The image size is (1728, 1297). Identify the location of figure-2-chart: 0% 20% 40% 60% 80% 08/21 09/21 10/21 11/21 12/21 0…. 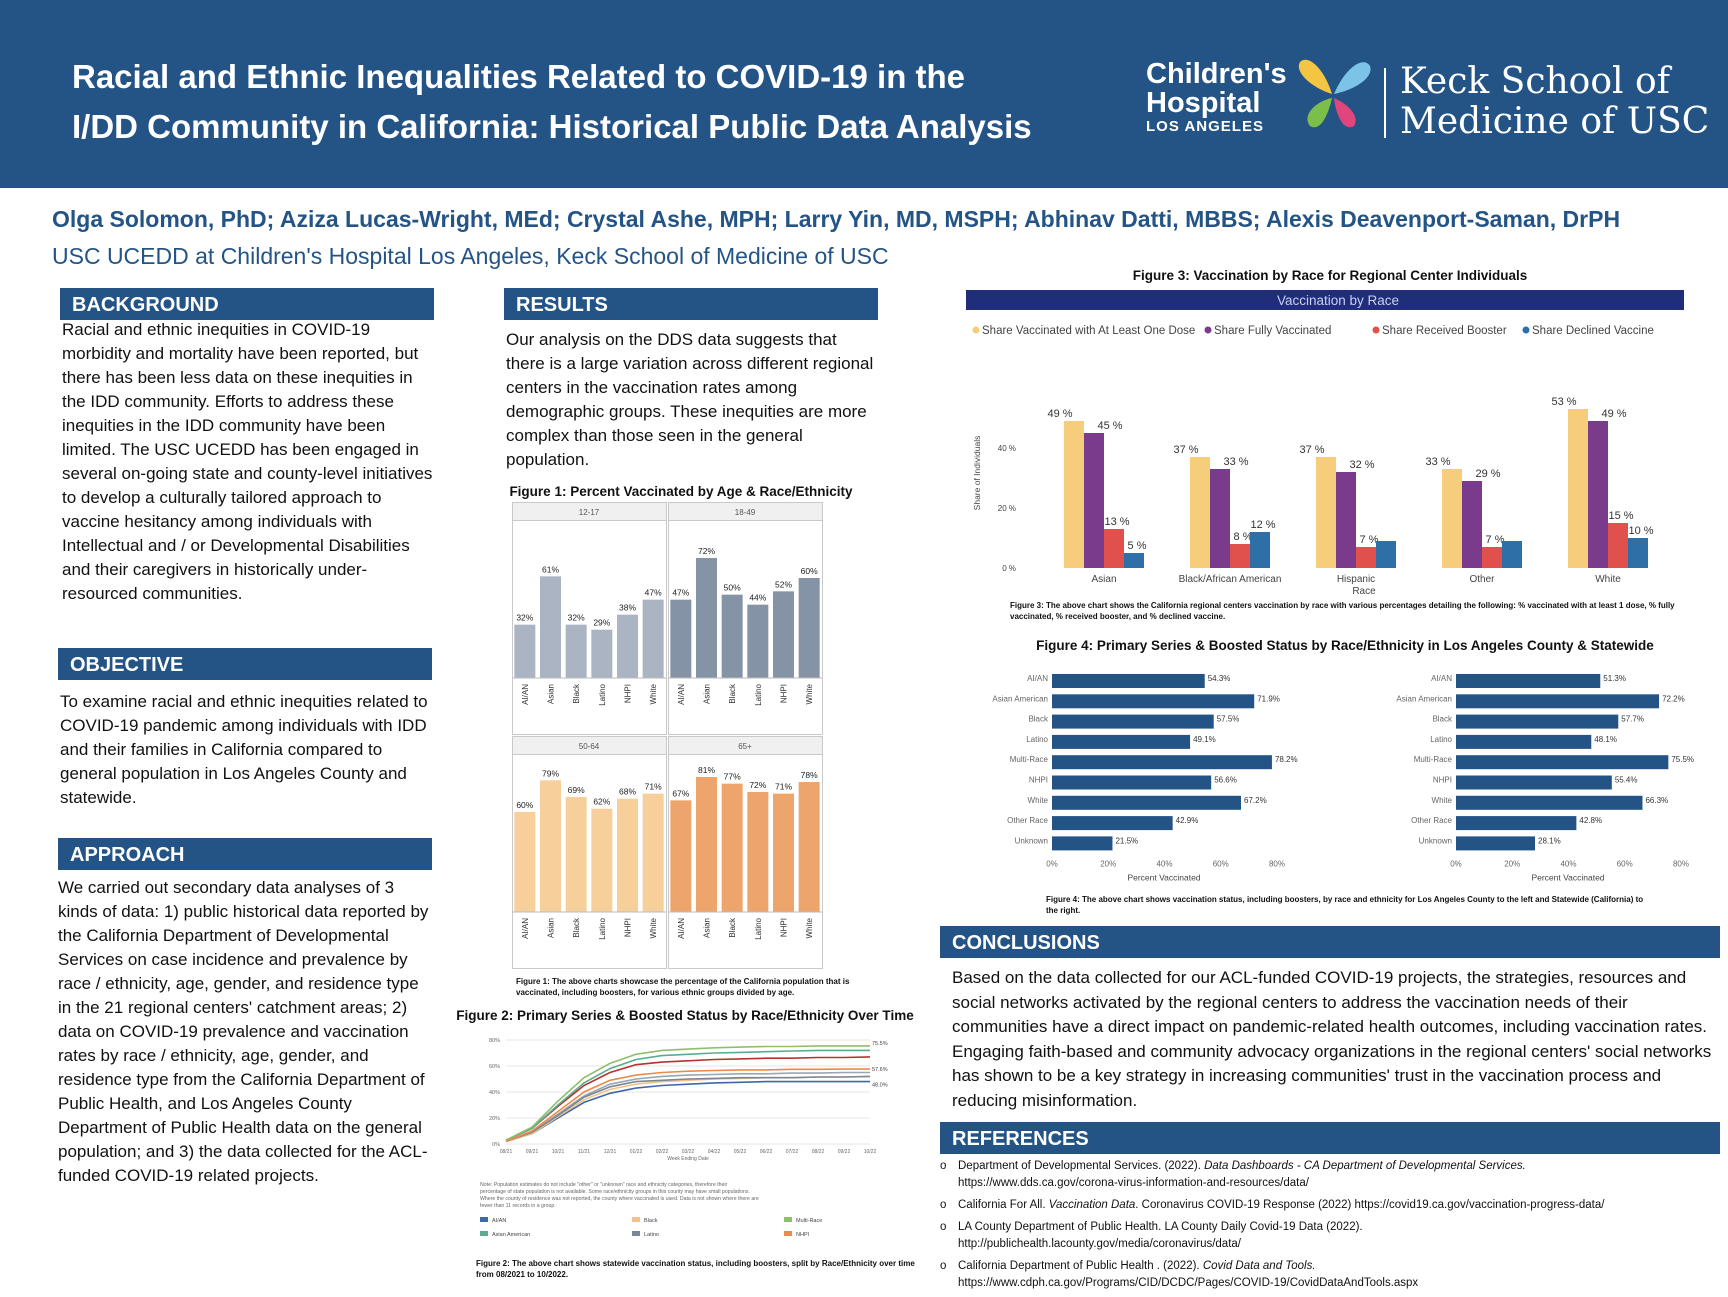
(684, 1138).